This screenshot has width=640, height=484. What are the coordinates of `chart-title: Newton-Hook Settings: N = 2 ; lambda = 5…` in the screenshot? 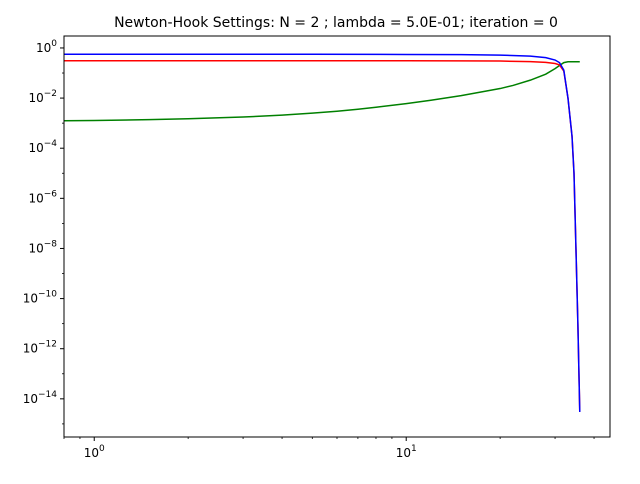 It's located at (336, 23).